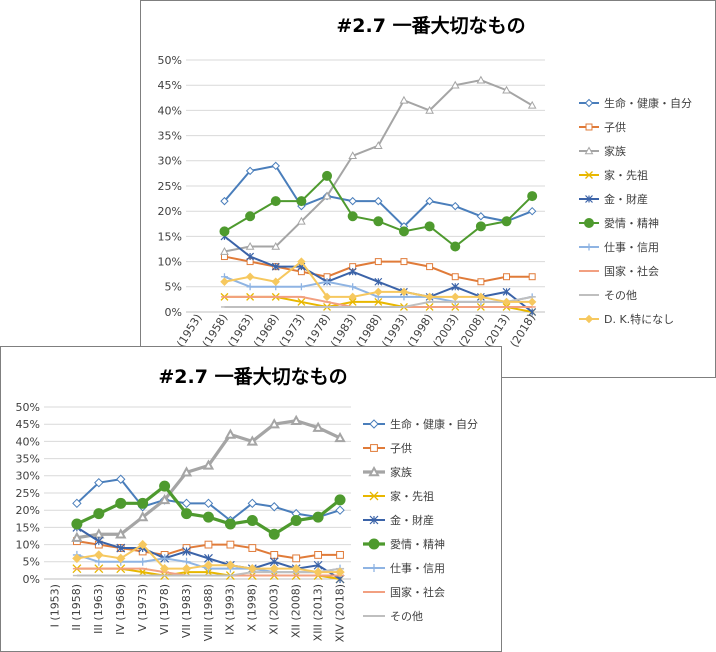 The image size is (716, 652). What do you see at coordinates (404, 592) in the screenshot?
I see `legend-item: 国家・社会` at bounding box center [404, 592].